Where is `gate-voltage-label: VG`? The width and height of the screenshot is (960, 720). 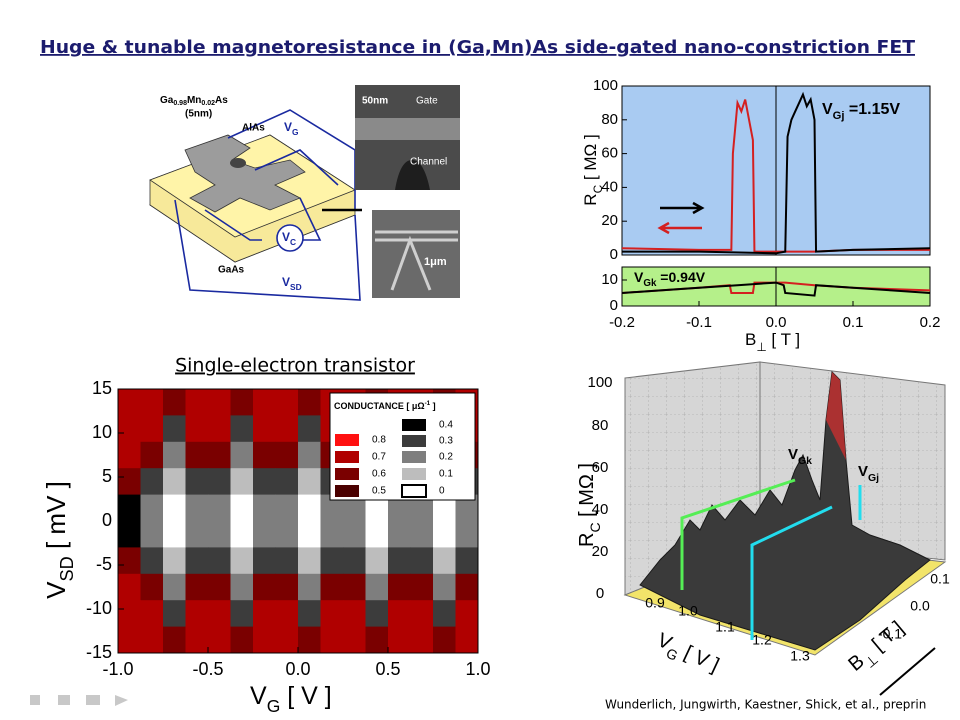 gate-voltage-label: VG is located at coordinates (291, 128).